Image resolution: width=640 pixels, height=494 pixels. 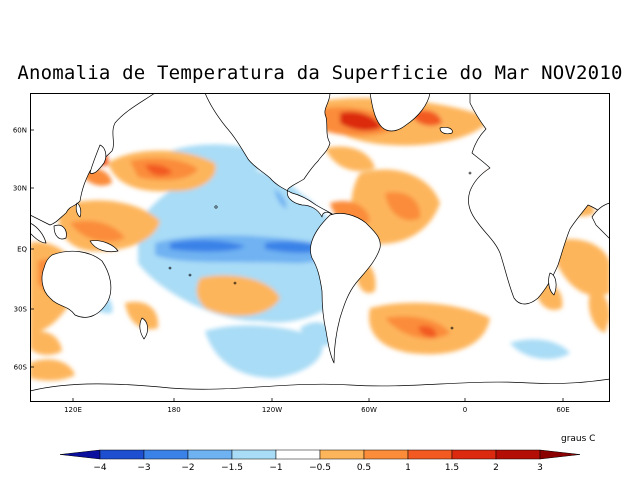 I want to click on coral-sea-warm, so click(x=142, y=315).